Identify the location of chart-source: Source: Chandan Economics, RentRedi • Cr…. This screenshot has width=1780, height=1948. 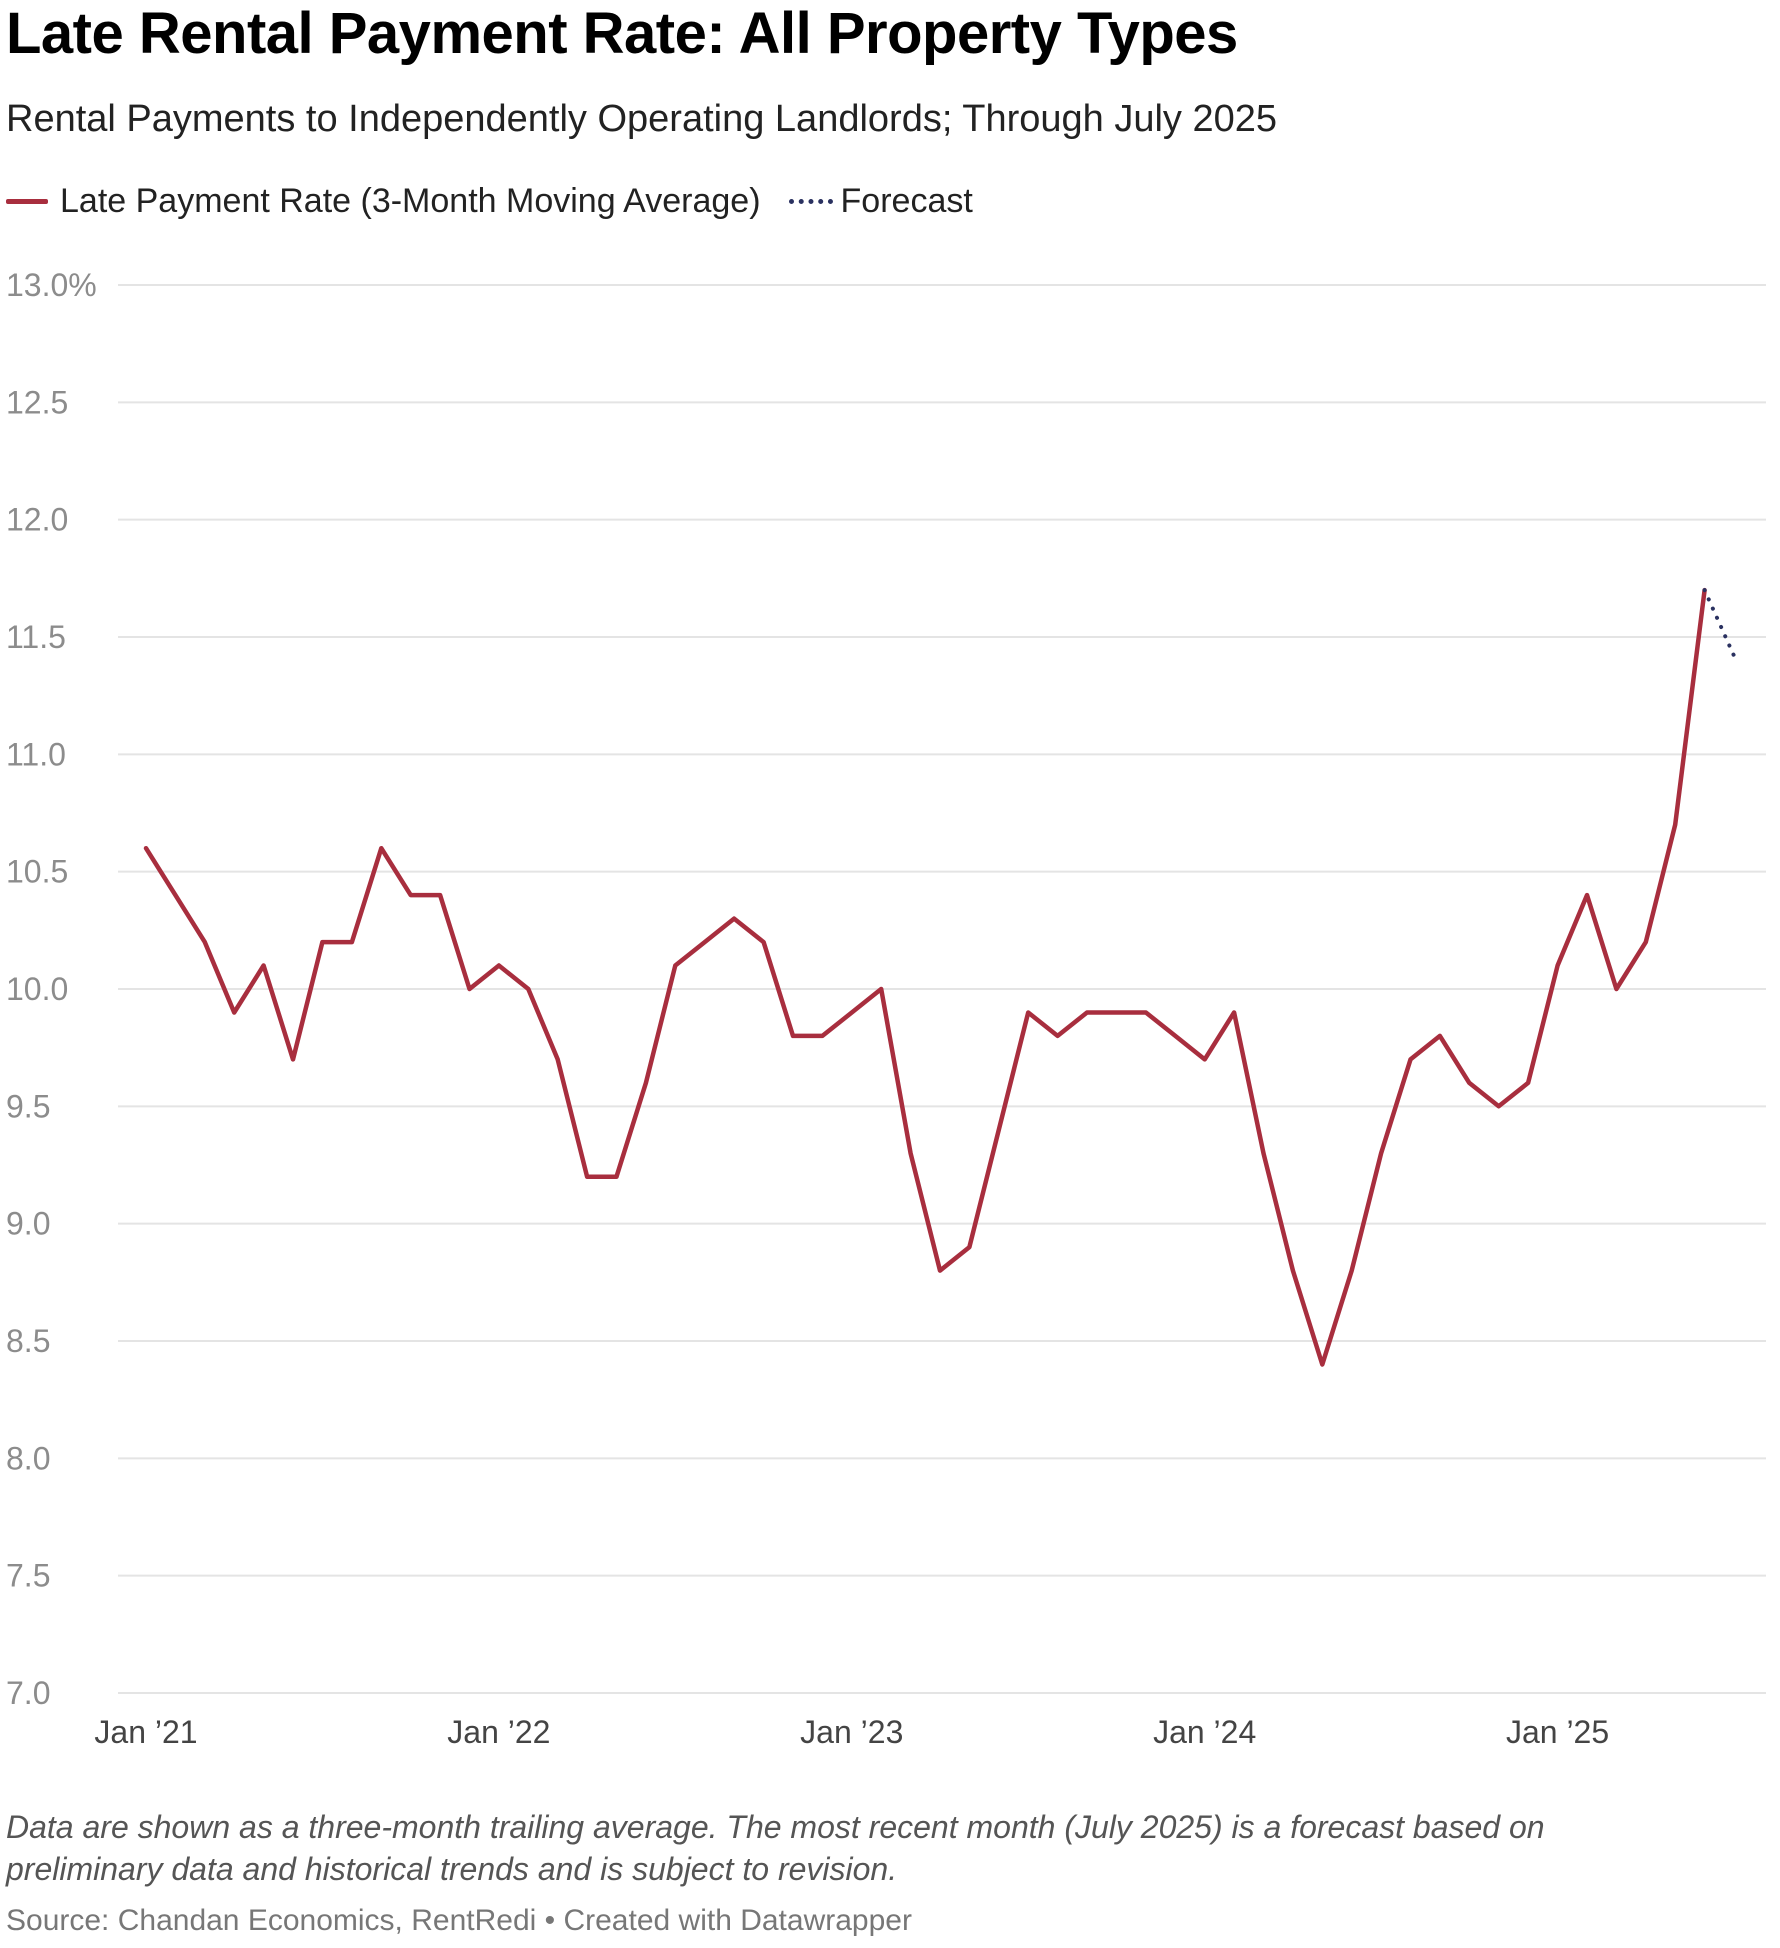
(459, 1920).